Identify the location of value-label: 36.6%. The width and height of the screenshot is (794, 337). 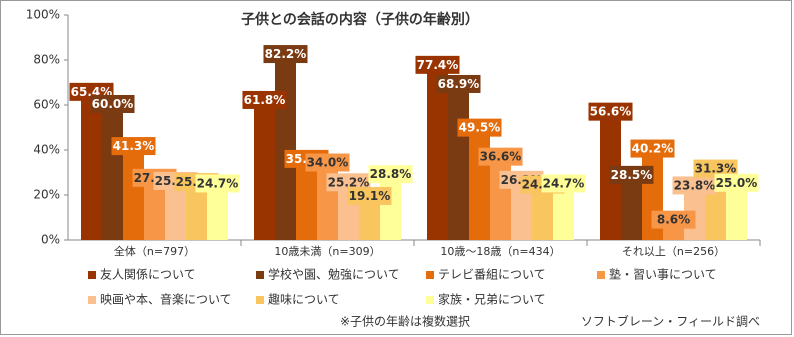
(501, 157).